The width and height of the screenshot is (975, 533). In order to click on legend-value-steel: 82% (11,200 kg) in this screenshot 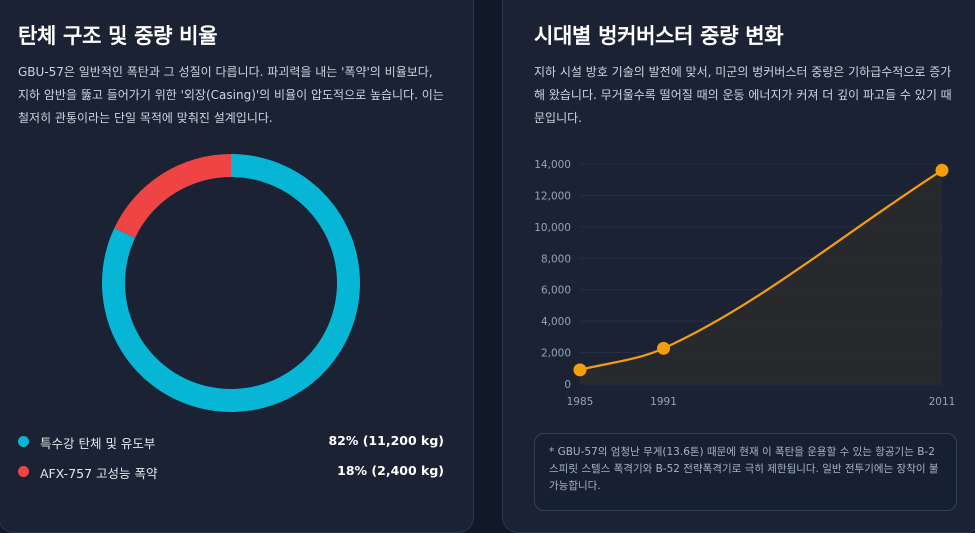, I will do `click(386, 440)`.